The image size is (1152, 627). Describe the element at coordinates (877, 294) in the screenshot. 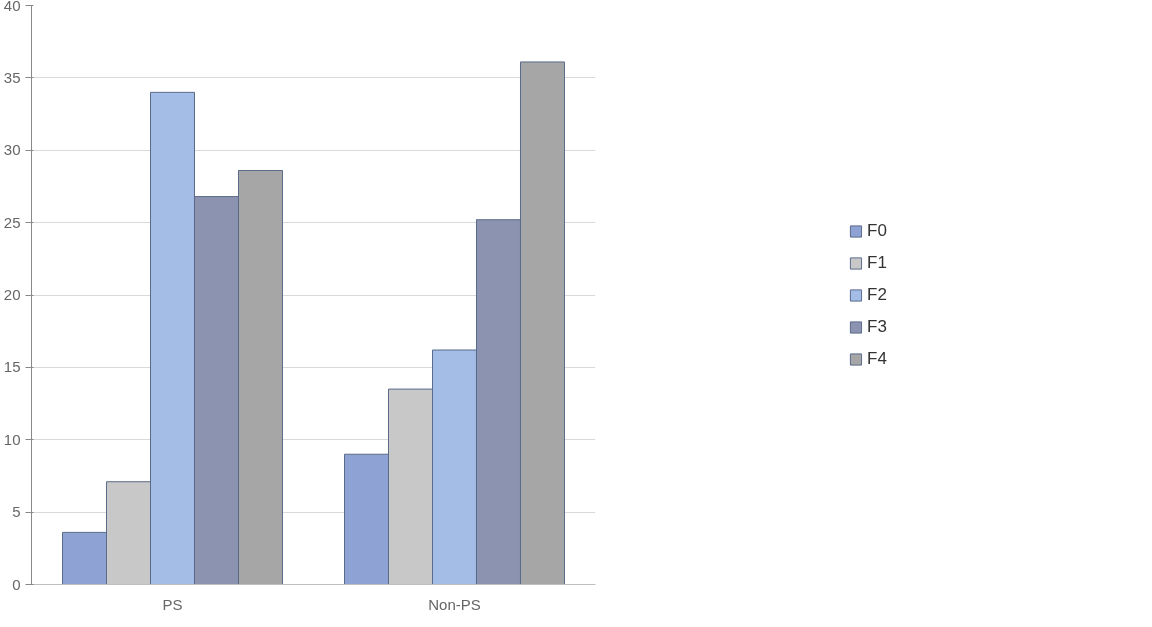

I see `legend-label: F2` at that location.